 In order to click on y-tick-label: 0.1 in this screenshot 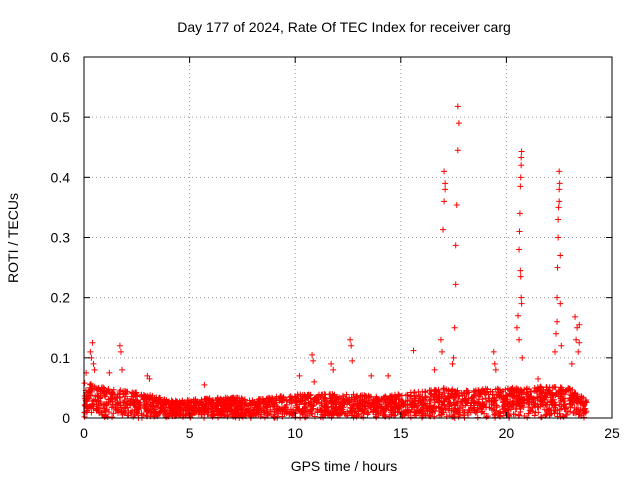, I will do `click(61, 358)`.